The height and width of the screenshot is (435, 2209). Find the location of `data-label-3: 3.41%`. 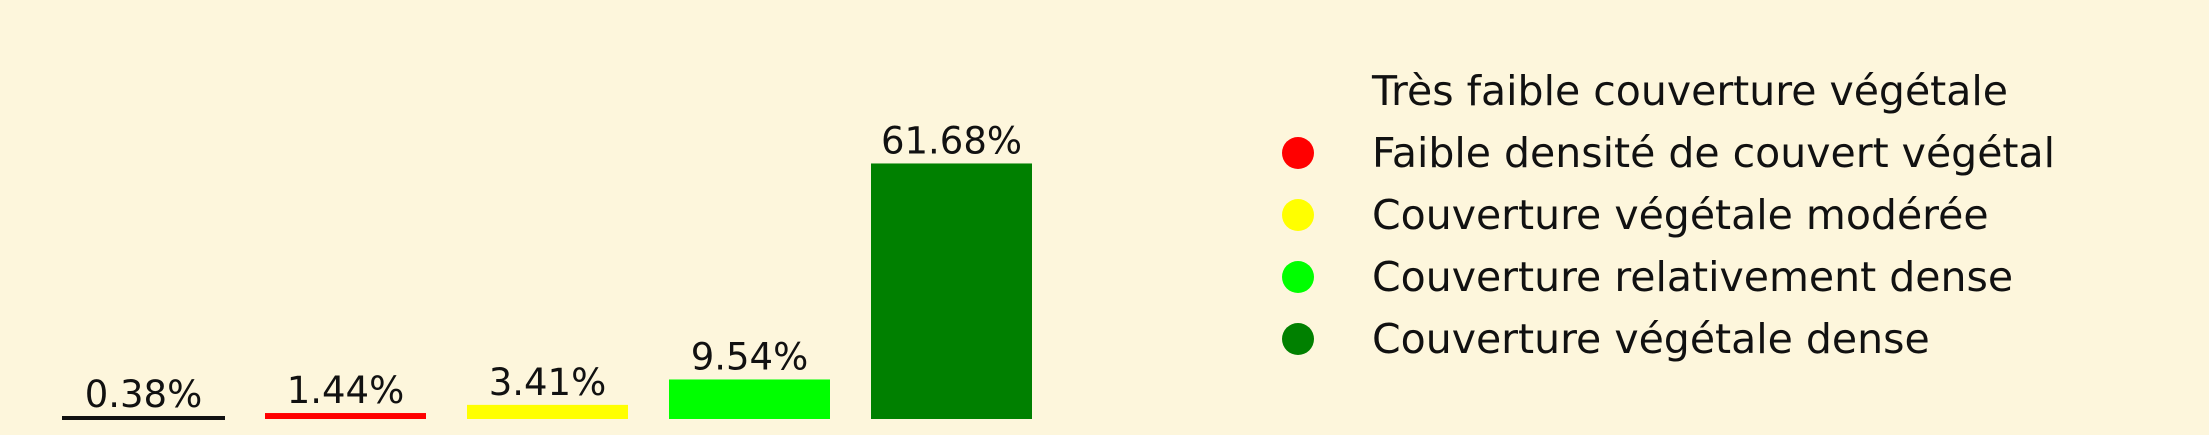

data-label-3: 3.41% is located at coordinates (548, 382).